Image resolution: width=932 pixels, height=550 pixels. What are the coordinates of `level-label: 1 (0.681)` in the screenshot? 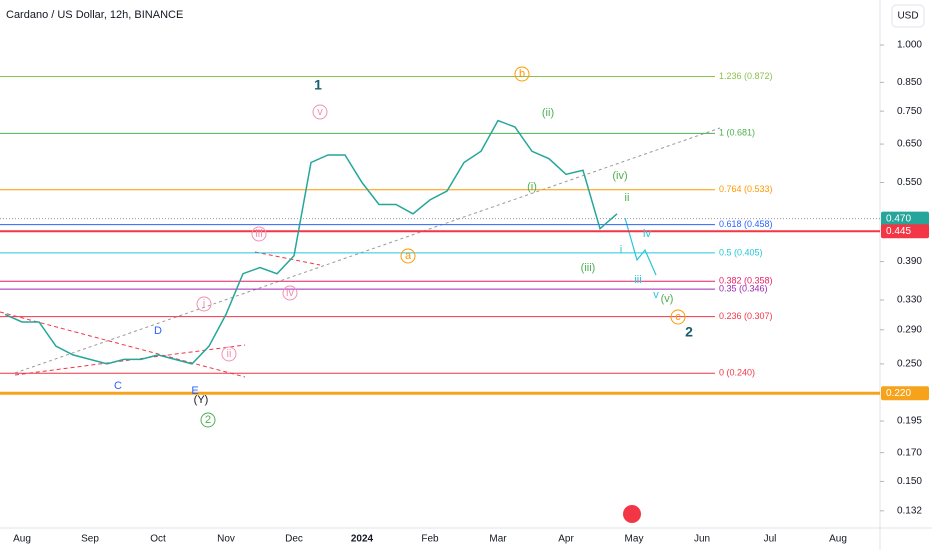 It's located at (737, 133).